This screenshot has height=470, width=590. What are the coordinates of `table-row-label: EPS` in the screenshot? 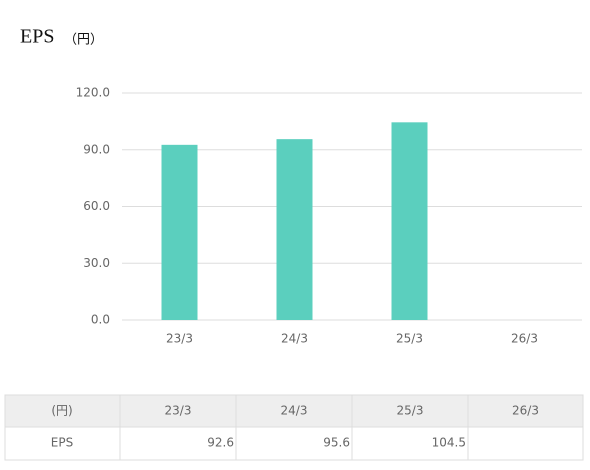 It's located at (62, 443).